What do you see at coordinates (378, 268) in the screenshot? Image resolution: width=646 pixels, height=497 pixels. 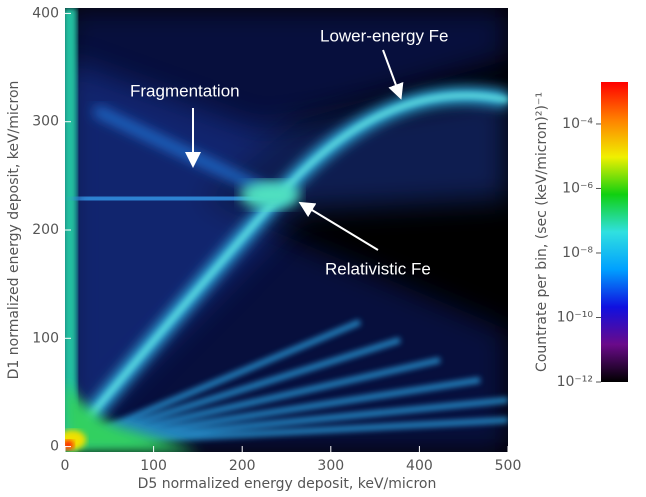 I see `annotation: Relativistic Fe` at bounding box center [378, 268].